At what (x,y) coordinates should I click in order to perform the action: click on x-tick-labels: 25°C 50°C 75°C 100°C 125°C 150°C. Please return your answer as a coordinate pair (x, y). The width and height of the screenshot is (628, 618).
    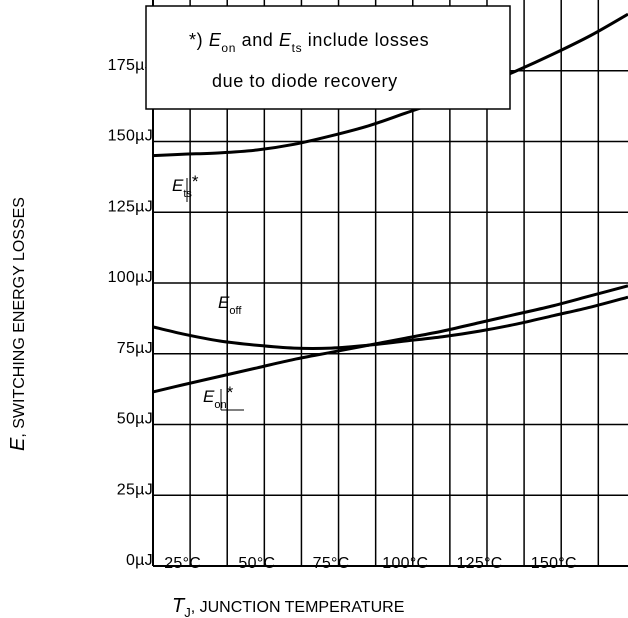
    Looking at the image, I should click on (370, 563).